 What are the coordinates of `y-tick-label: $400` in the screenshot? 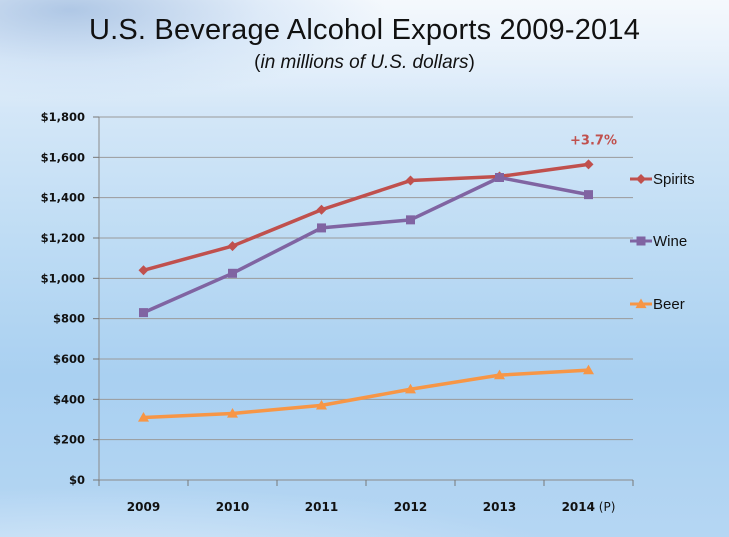 It's located at (69, 399).